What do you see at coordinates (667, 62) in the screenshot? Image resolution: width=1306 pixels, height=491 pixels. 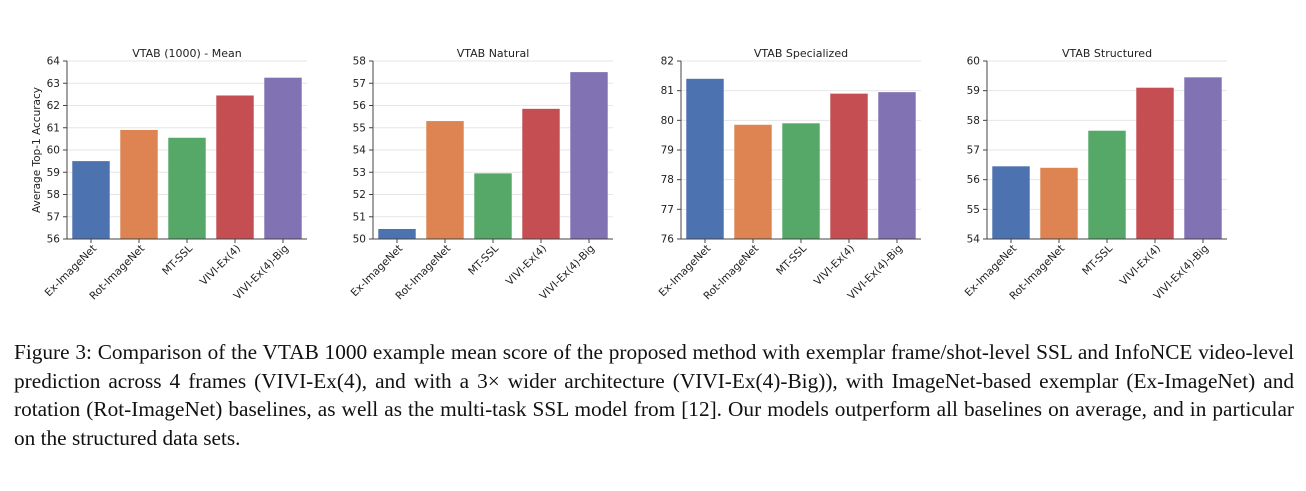 I see `y-tick-label: 82` at bounding box center [667, 62].